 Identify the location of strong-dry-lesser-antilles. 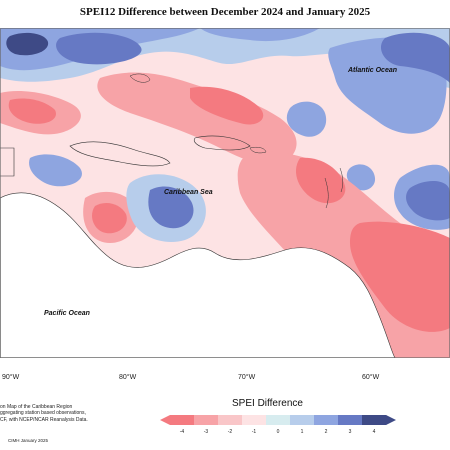
(320, 180).